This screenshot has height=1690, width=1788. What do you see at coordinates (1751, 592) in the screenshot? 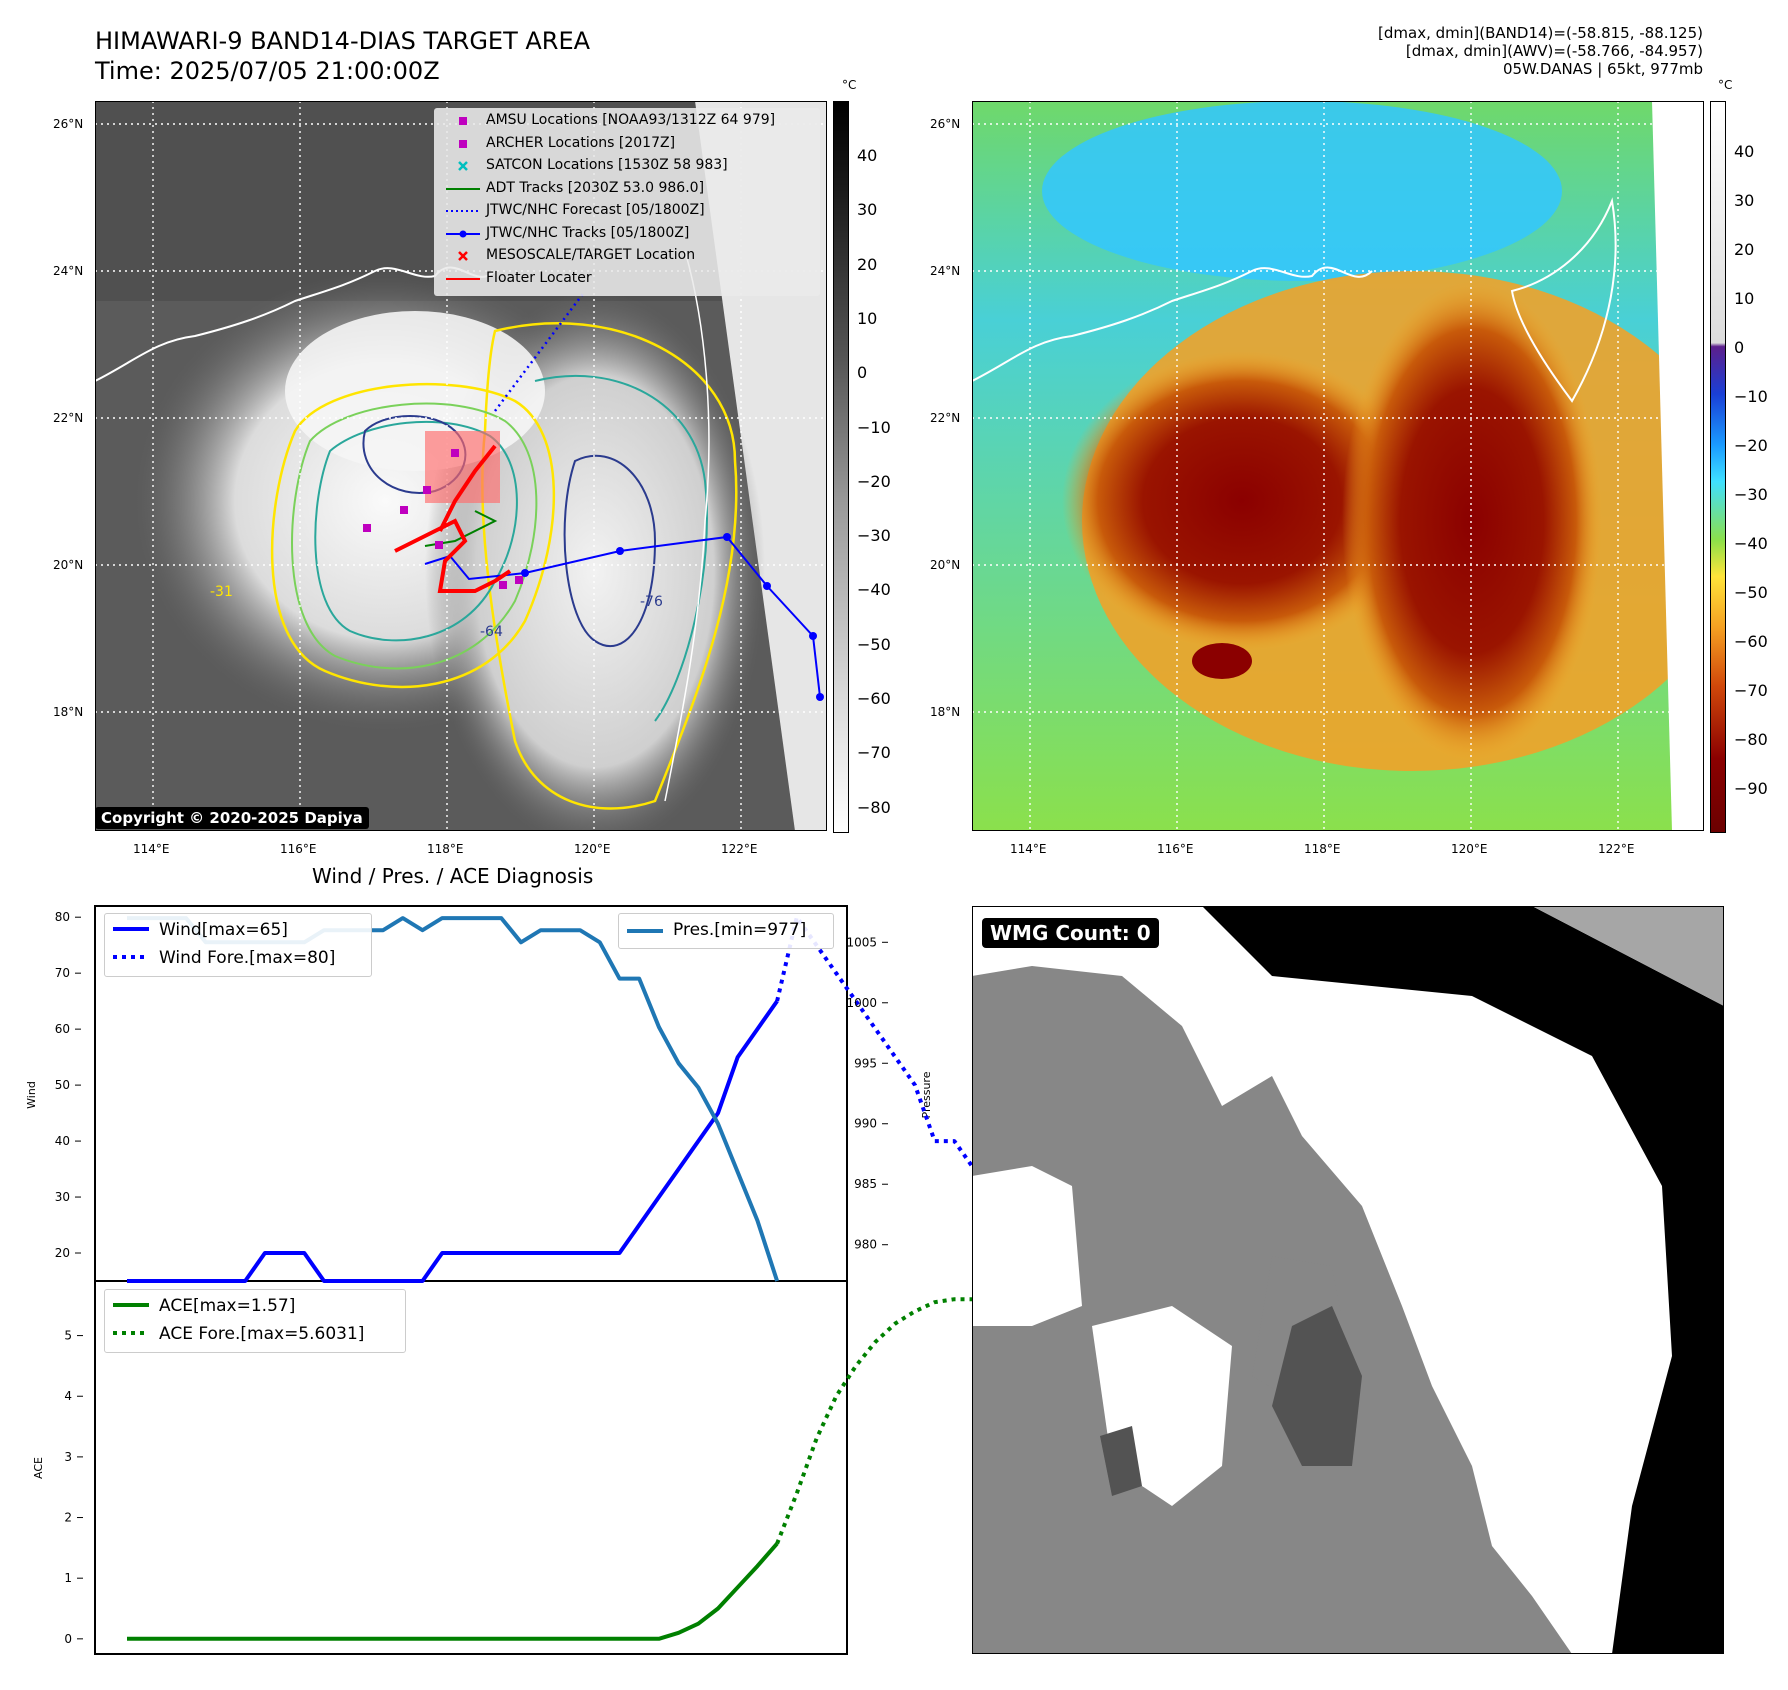
I see `color-colorbar-tick: −50` at bounding box center [1751, 592].